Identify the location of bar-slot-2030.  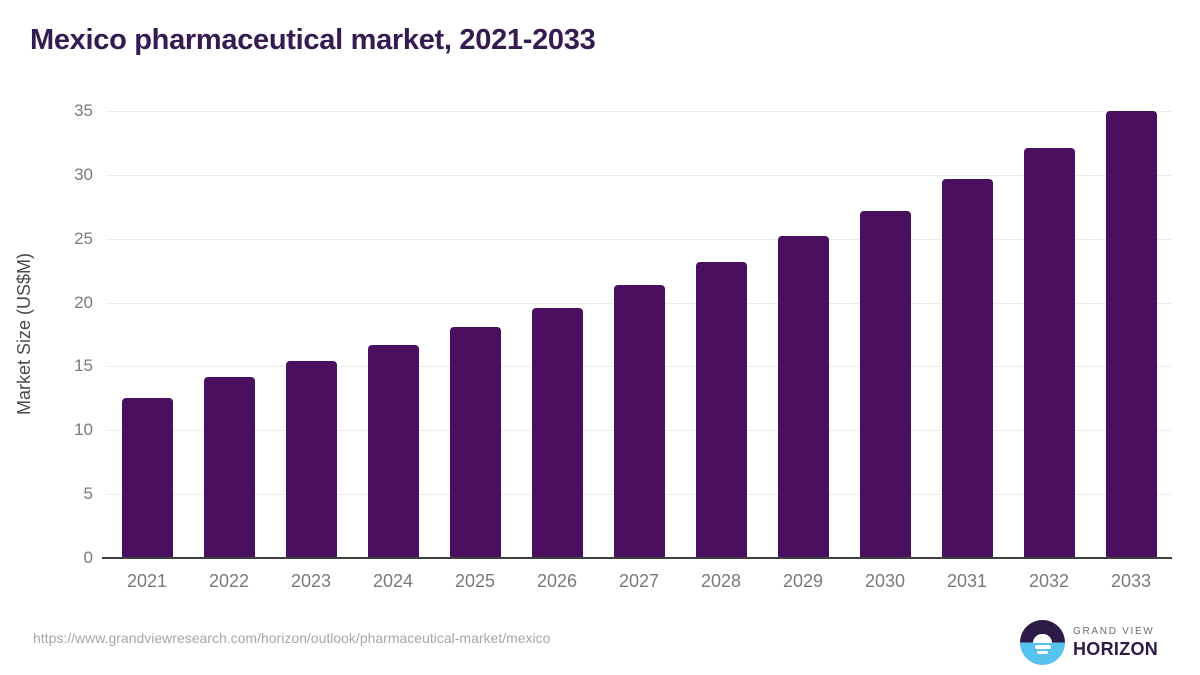
(885, 334).